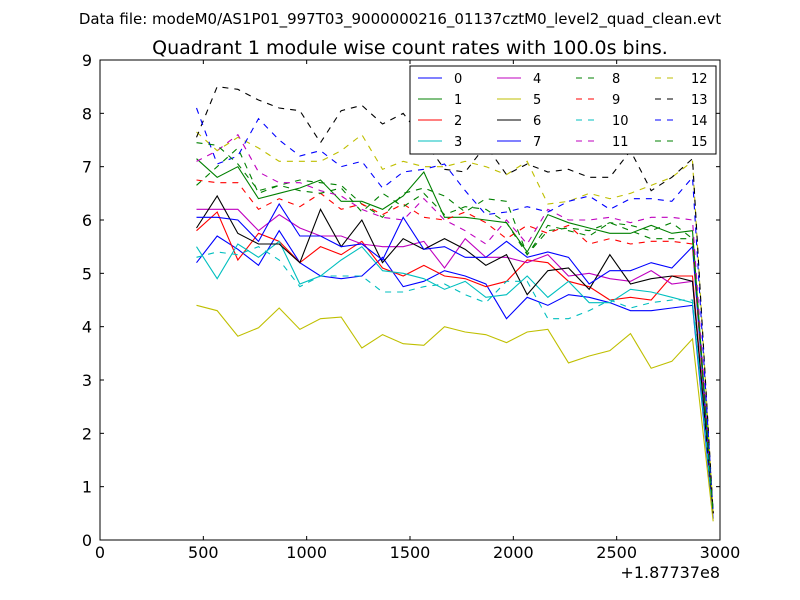  I want to click on x-tick-label: 1500, so click(410, 552).